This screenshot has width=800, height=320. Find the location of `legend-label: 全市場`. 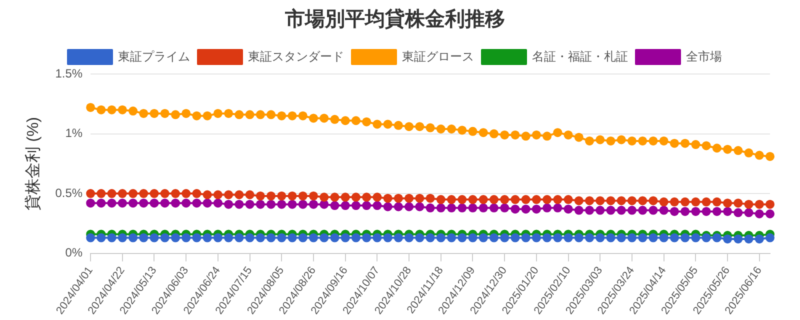

legend-label: 全市場 is located at coordinates (704, 56).